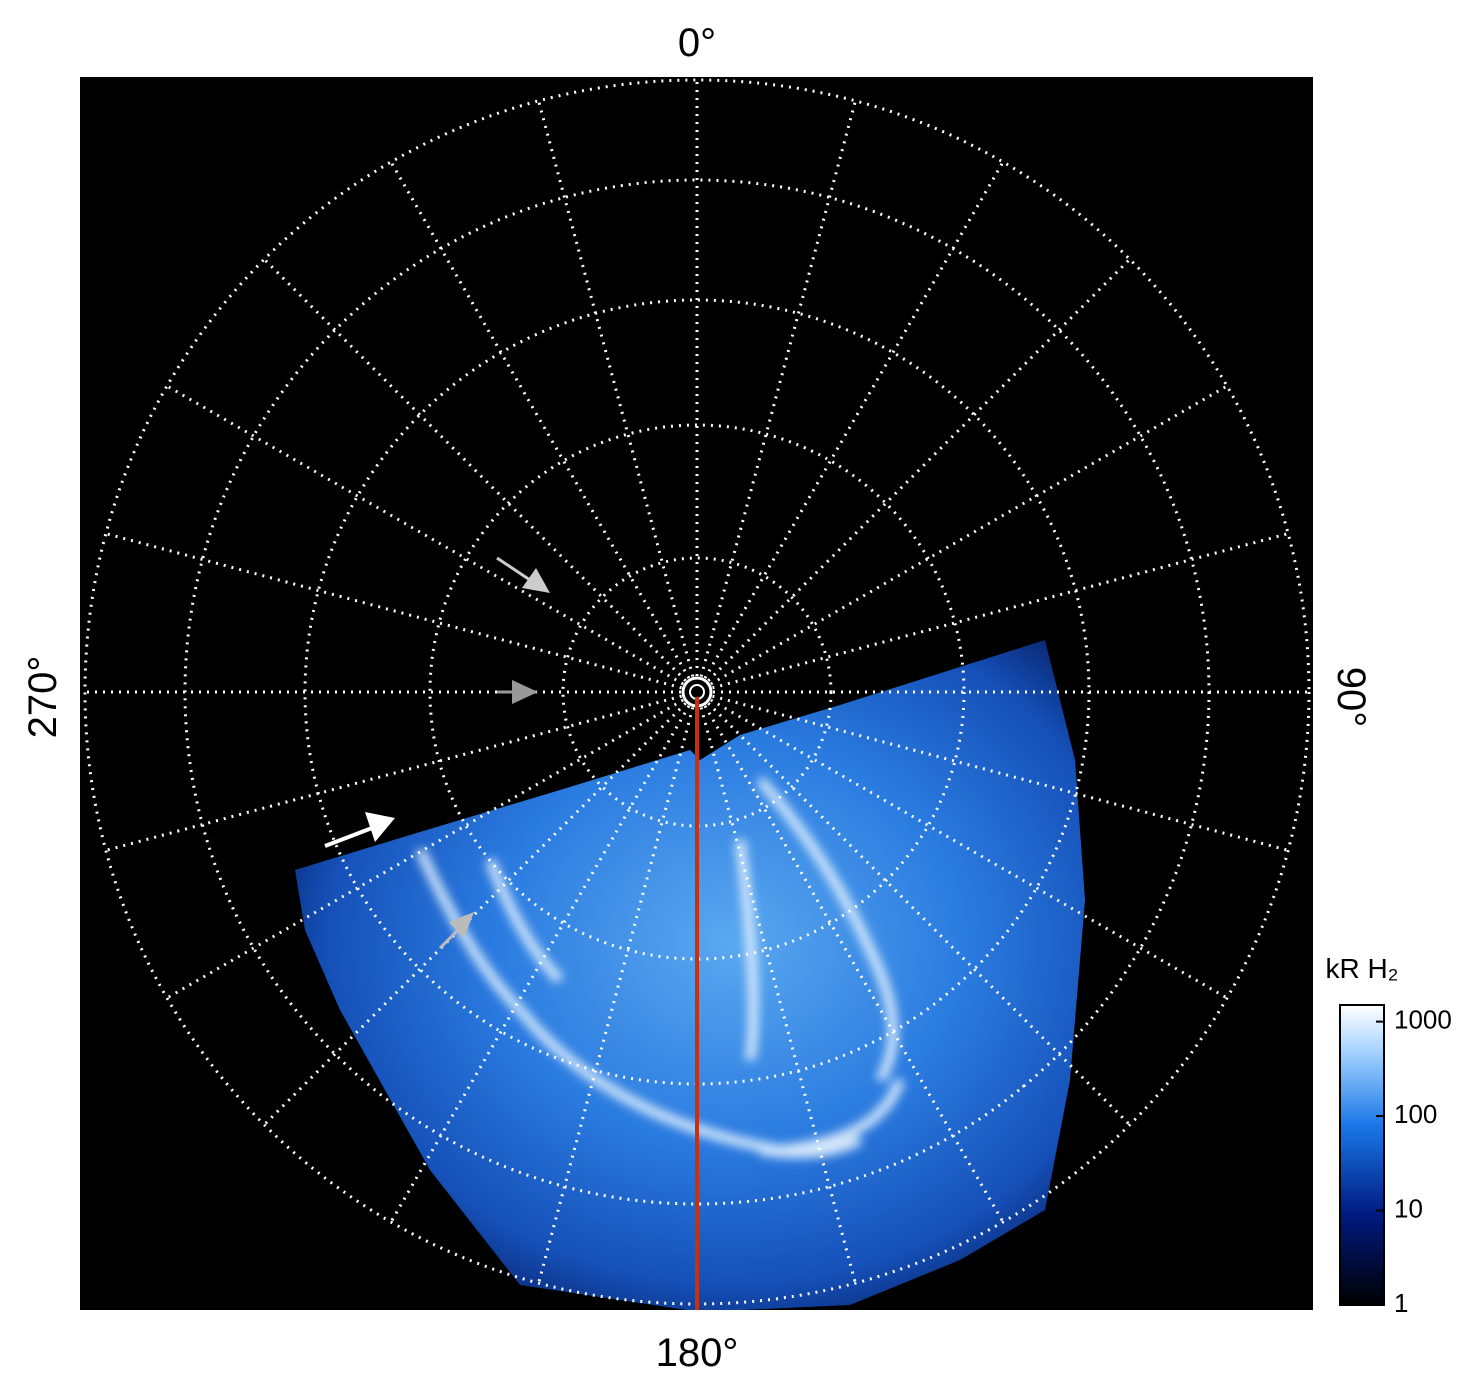 This screenshot has width=1481, height=1391. I want to click on grid-circle, so click(697, 692).